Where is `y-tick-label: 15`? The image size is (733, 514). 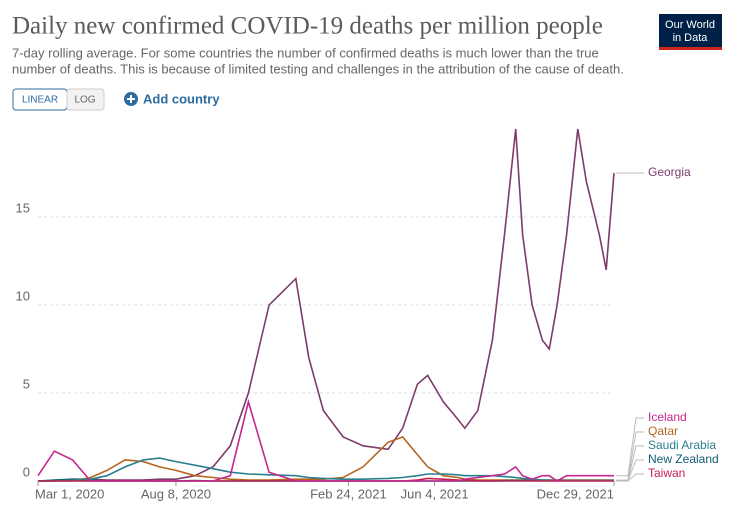
y-tick-label: 15 is located at coordinates (23, 207).